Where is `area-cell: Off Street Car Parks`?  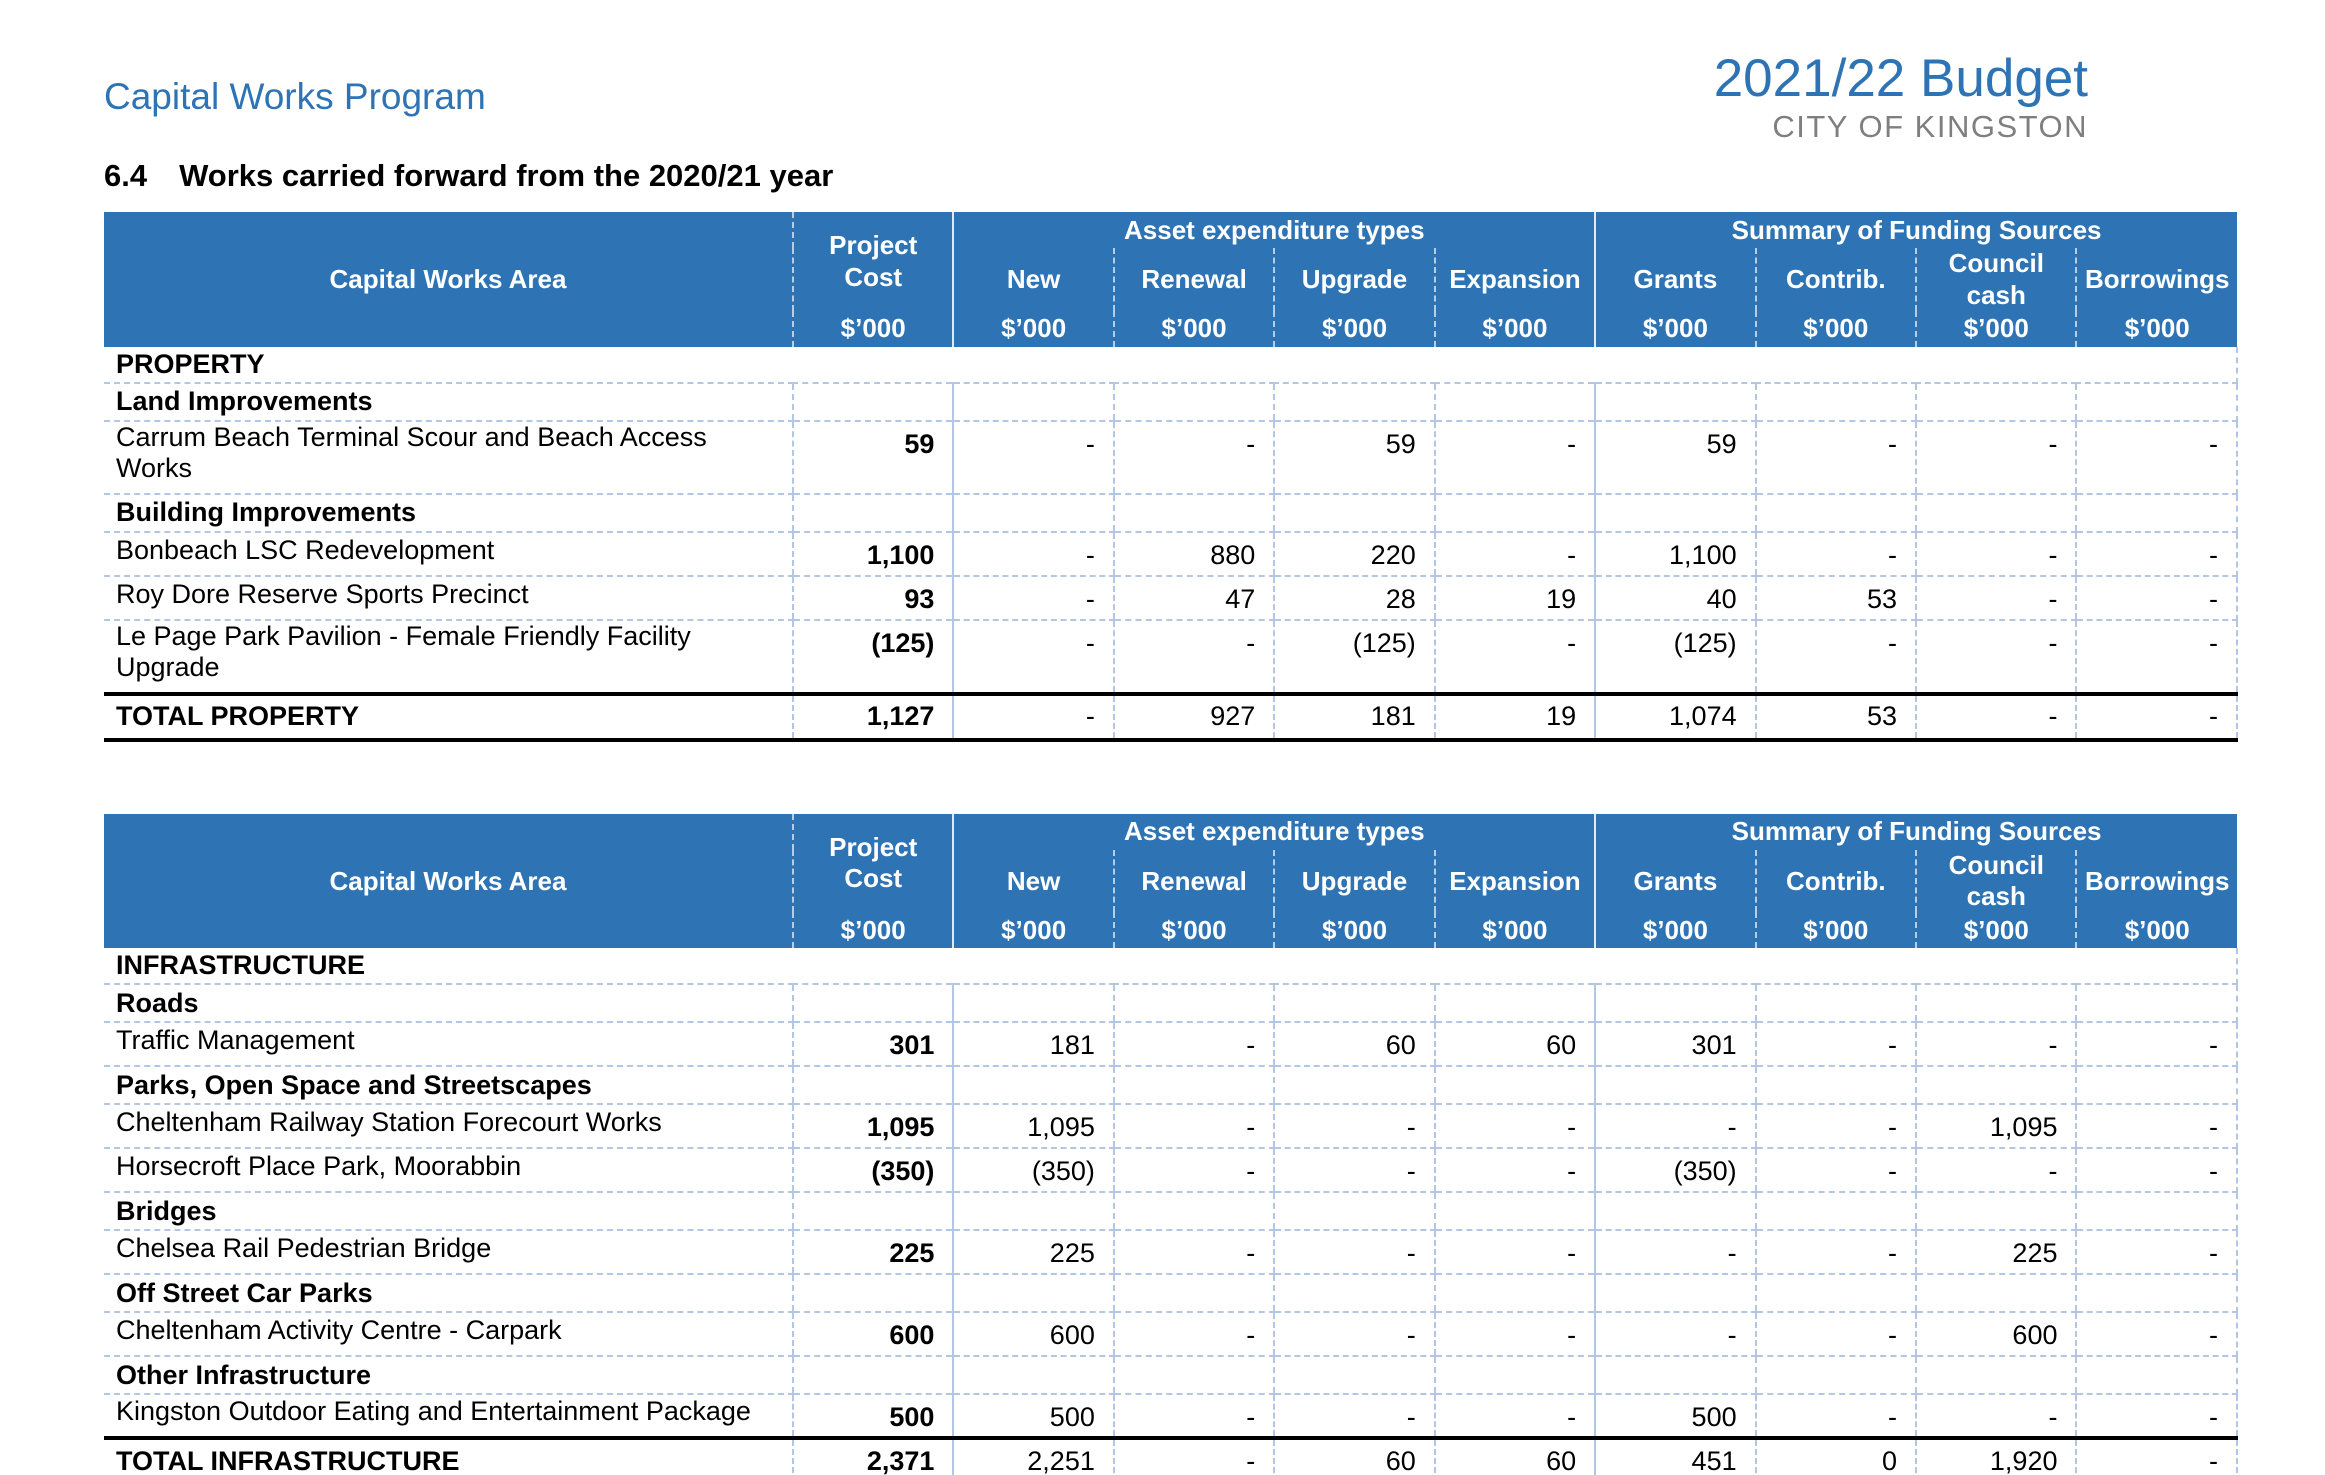 area-cell: Off Street Car Parks is located at coordinates (448, 1294).